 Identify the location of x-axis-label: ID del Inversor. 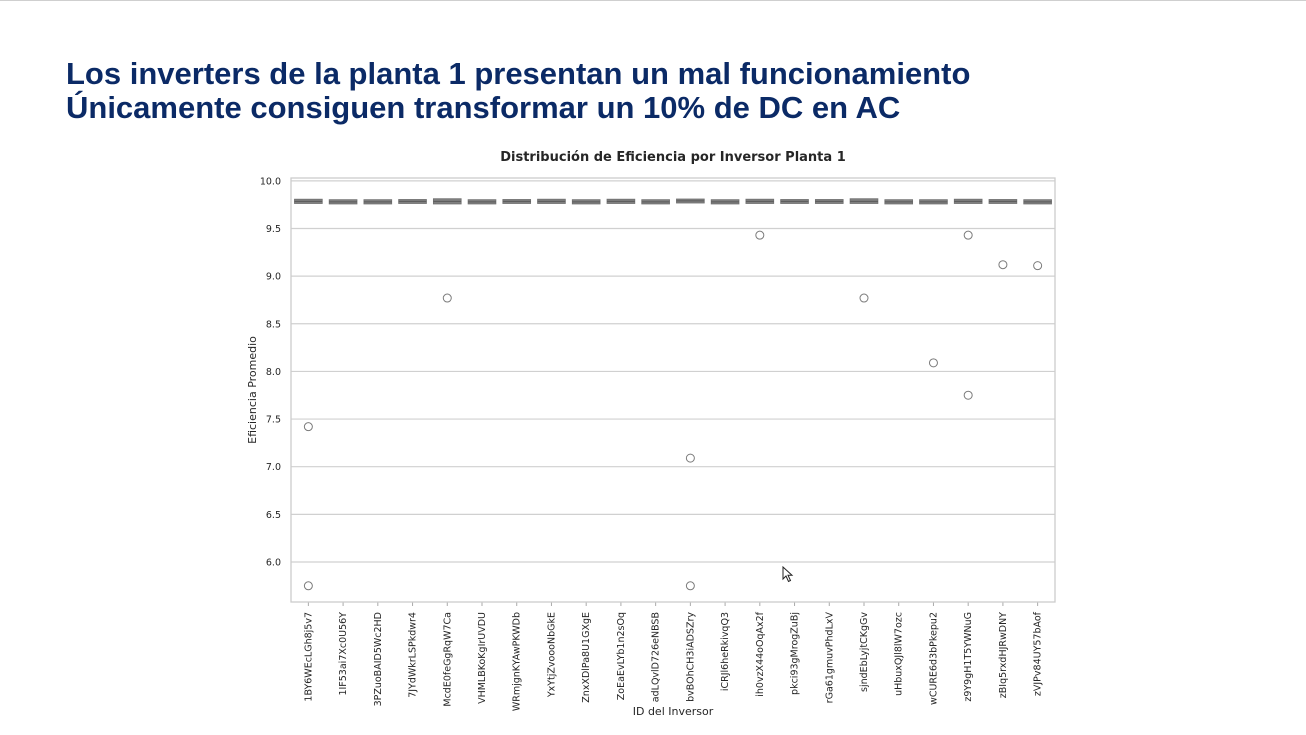
(673, 711).